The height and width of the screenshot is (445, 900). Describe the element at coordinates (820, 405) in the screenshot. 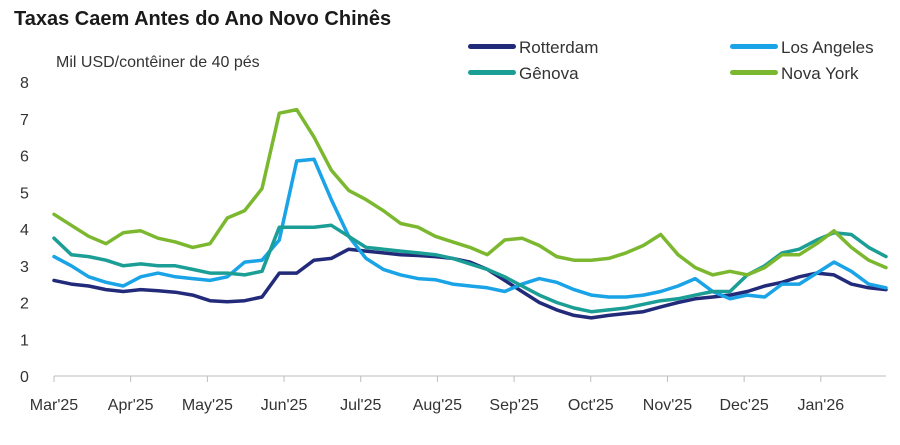

I see `x-tick-label: Jan'26` at that location.